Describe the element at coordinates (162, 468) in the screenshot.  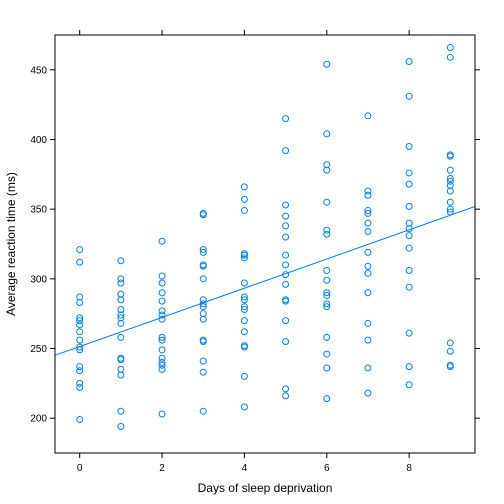
I see `x-tick-label: 2` at that location.